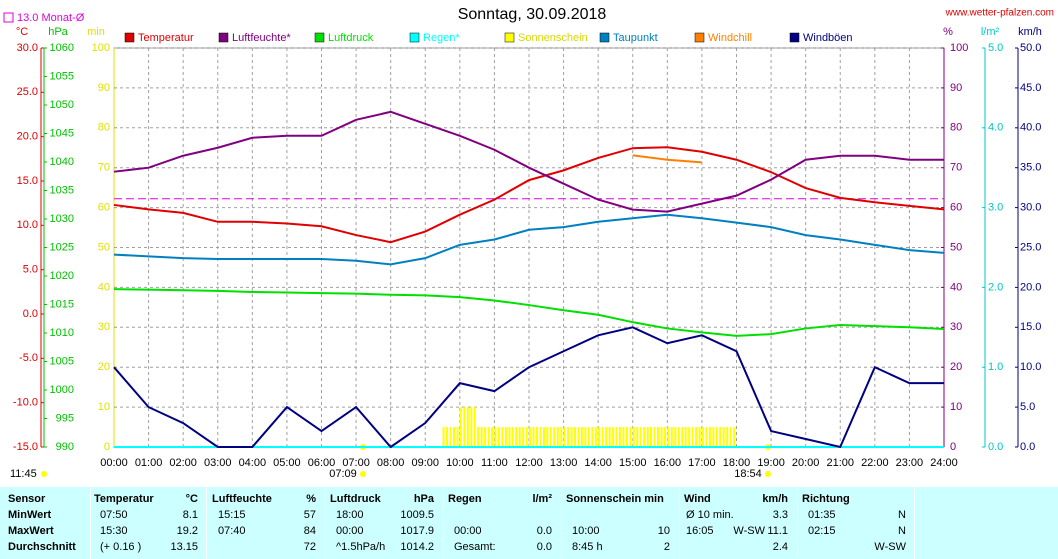  I want to click on y-tick-label: 50, so click(104, 247).